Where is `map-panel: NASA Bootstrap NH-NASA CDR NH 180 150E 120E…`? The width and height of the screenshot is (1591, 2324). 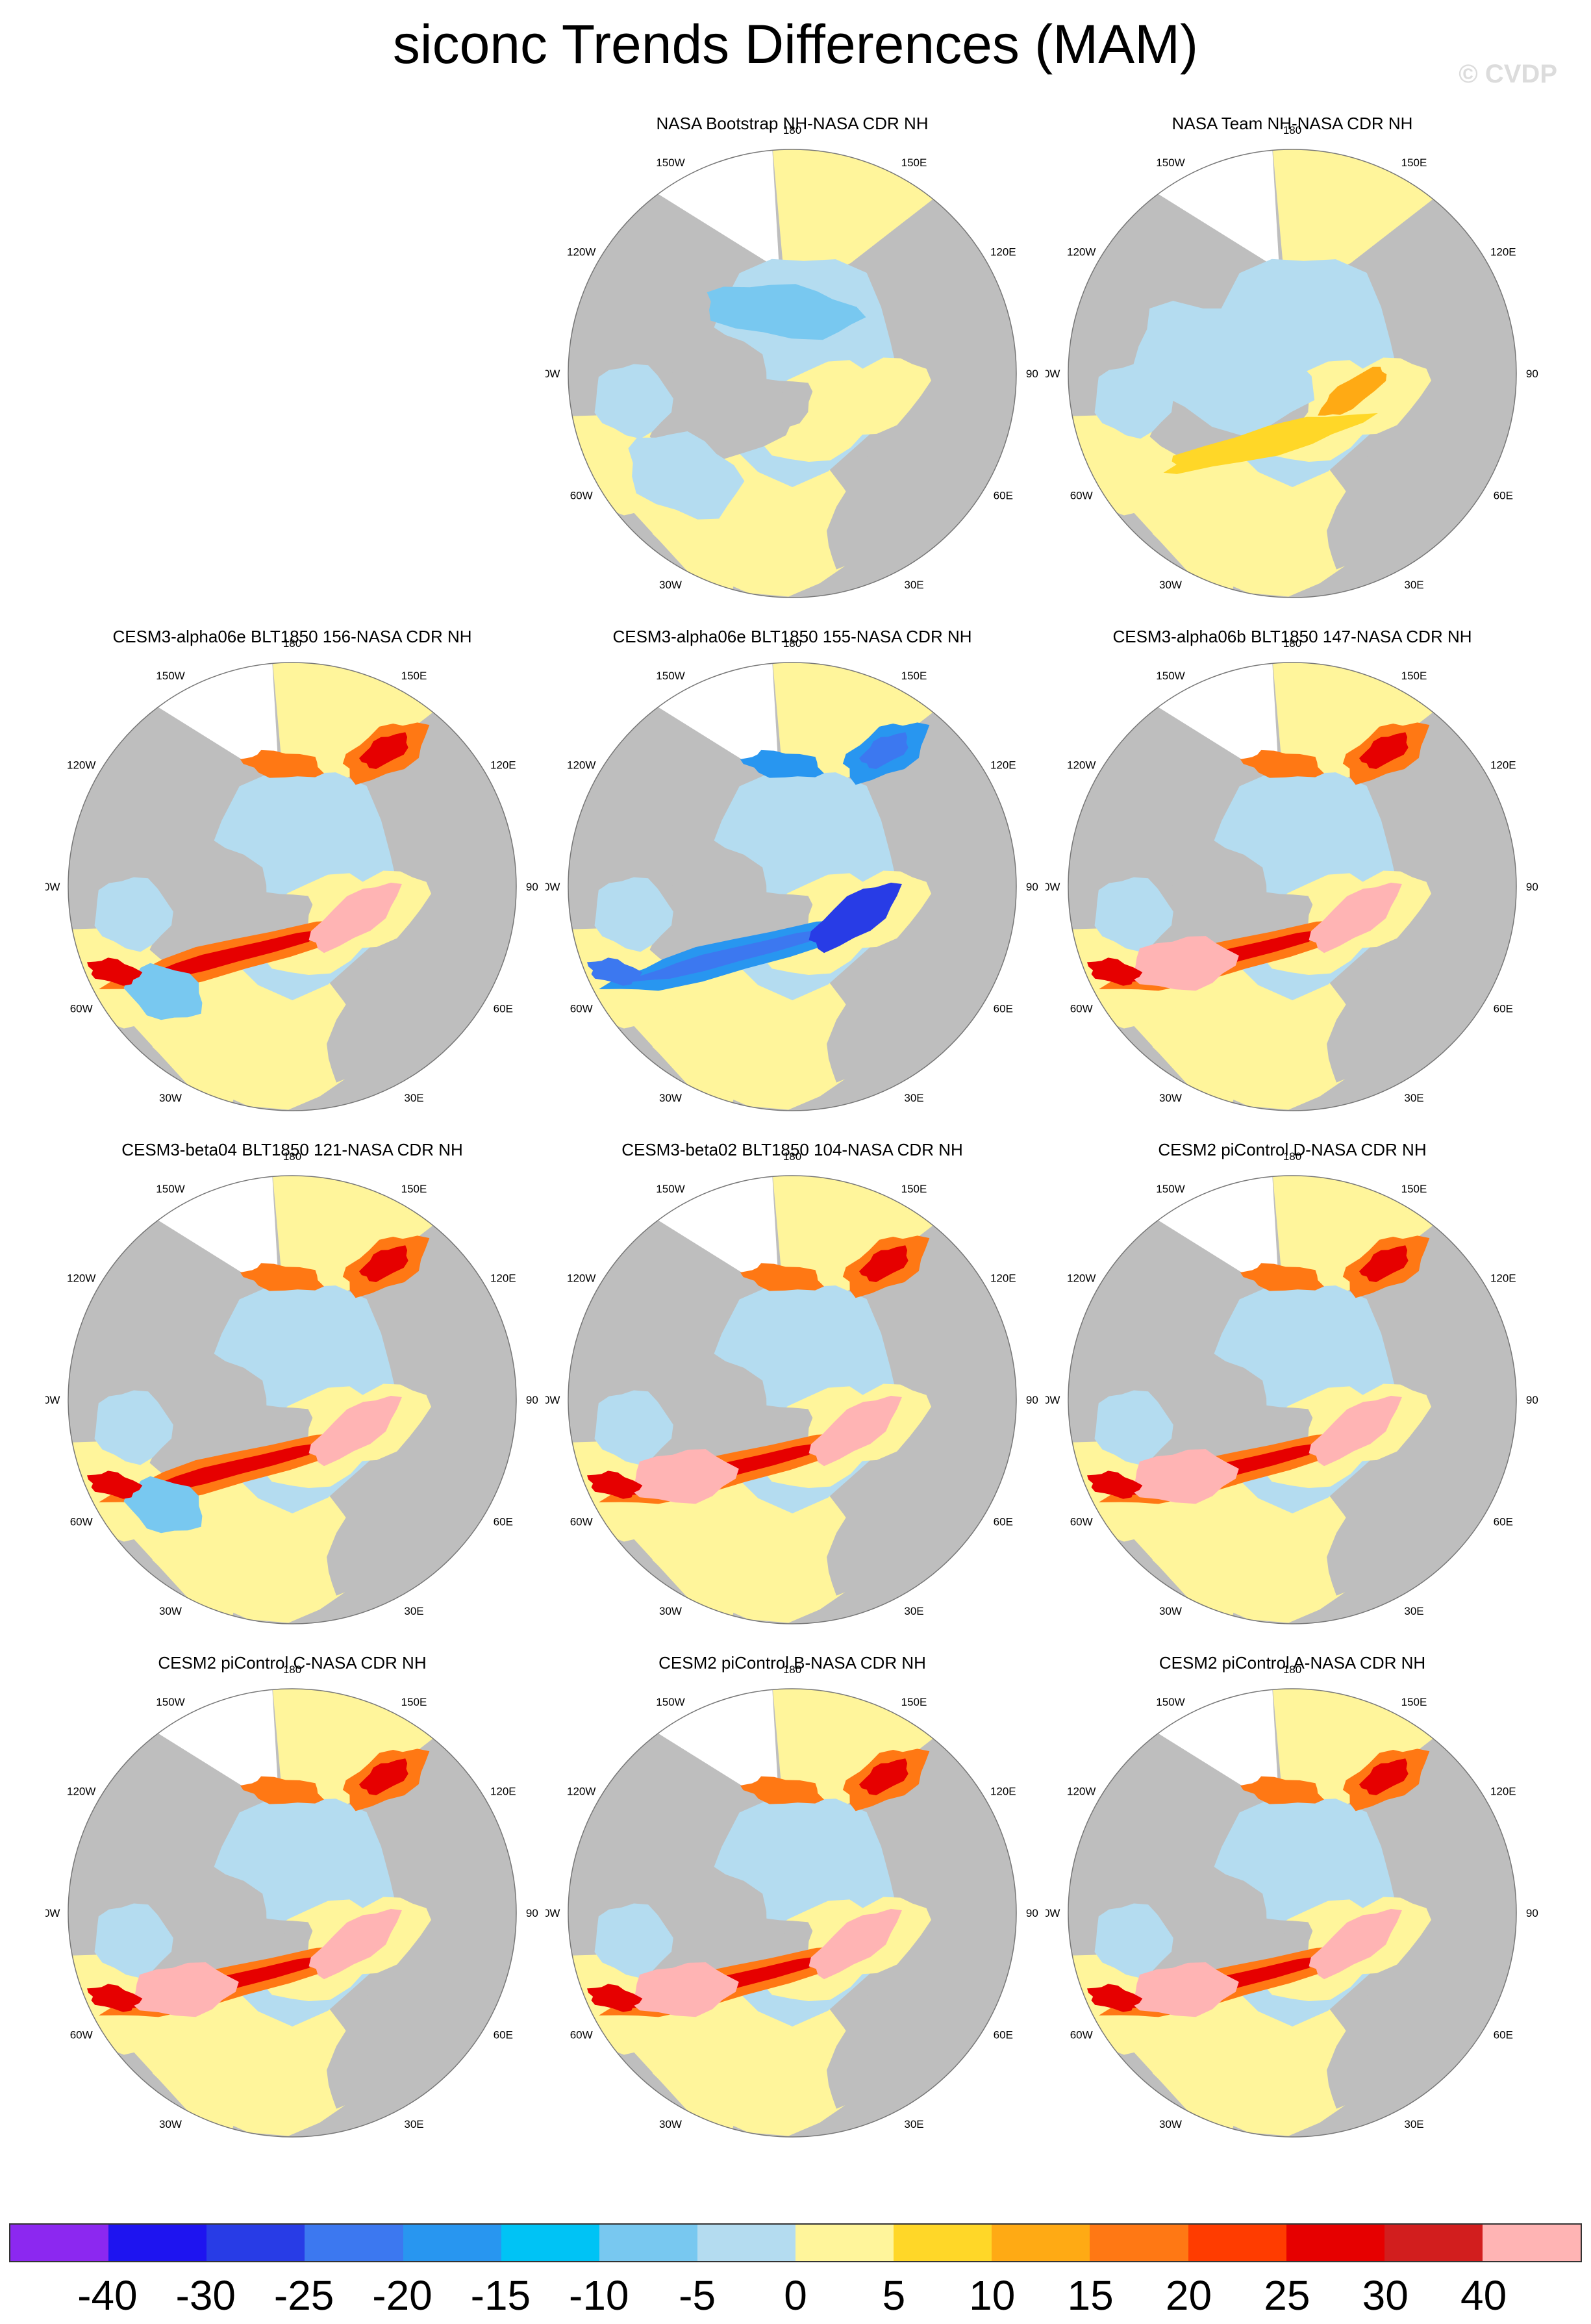
map-panel: NASA Bootstrap NH-NASA CDR NH 180 150E 120E… is located at coordinates (792, 361).